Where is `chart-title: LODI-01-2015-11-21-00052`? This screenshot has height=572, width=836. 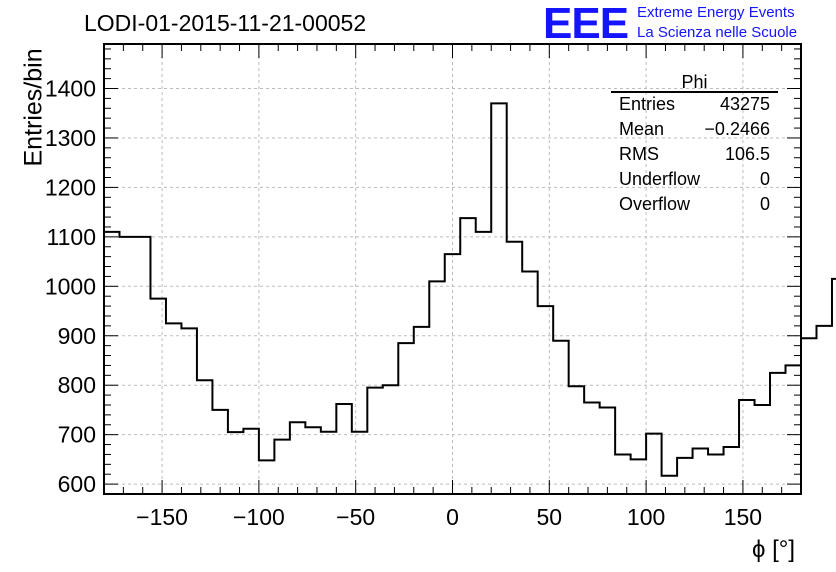 chart-title: LODI-01-2015-11-21-00052 is located at coordinates (225, 23).